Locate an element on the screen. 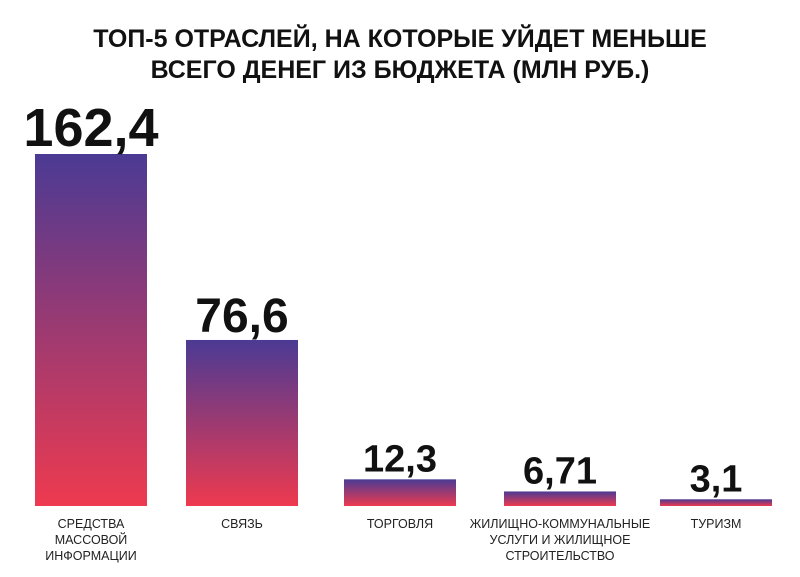 This screenshot has width=800, height=577. value-label-4: 6,71 is located at coordinates (560, 471).